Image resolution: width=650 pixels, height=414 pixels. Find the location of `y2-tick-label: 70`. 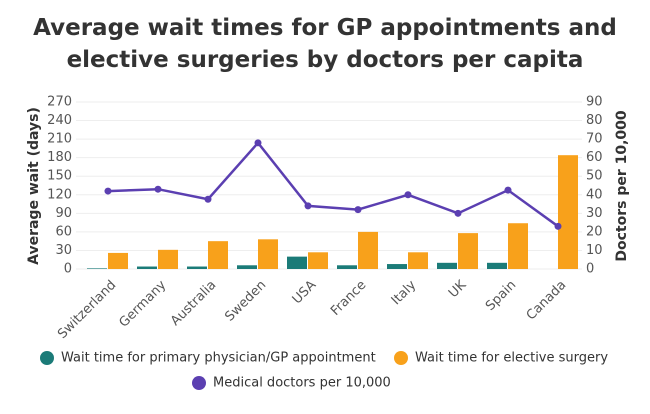

y2-tick-label: 70 is located at coordinates (594, 139).